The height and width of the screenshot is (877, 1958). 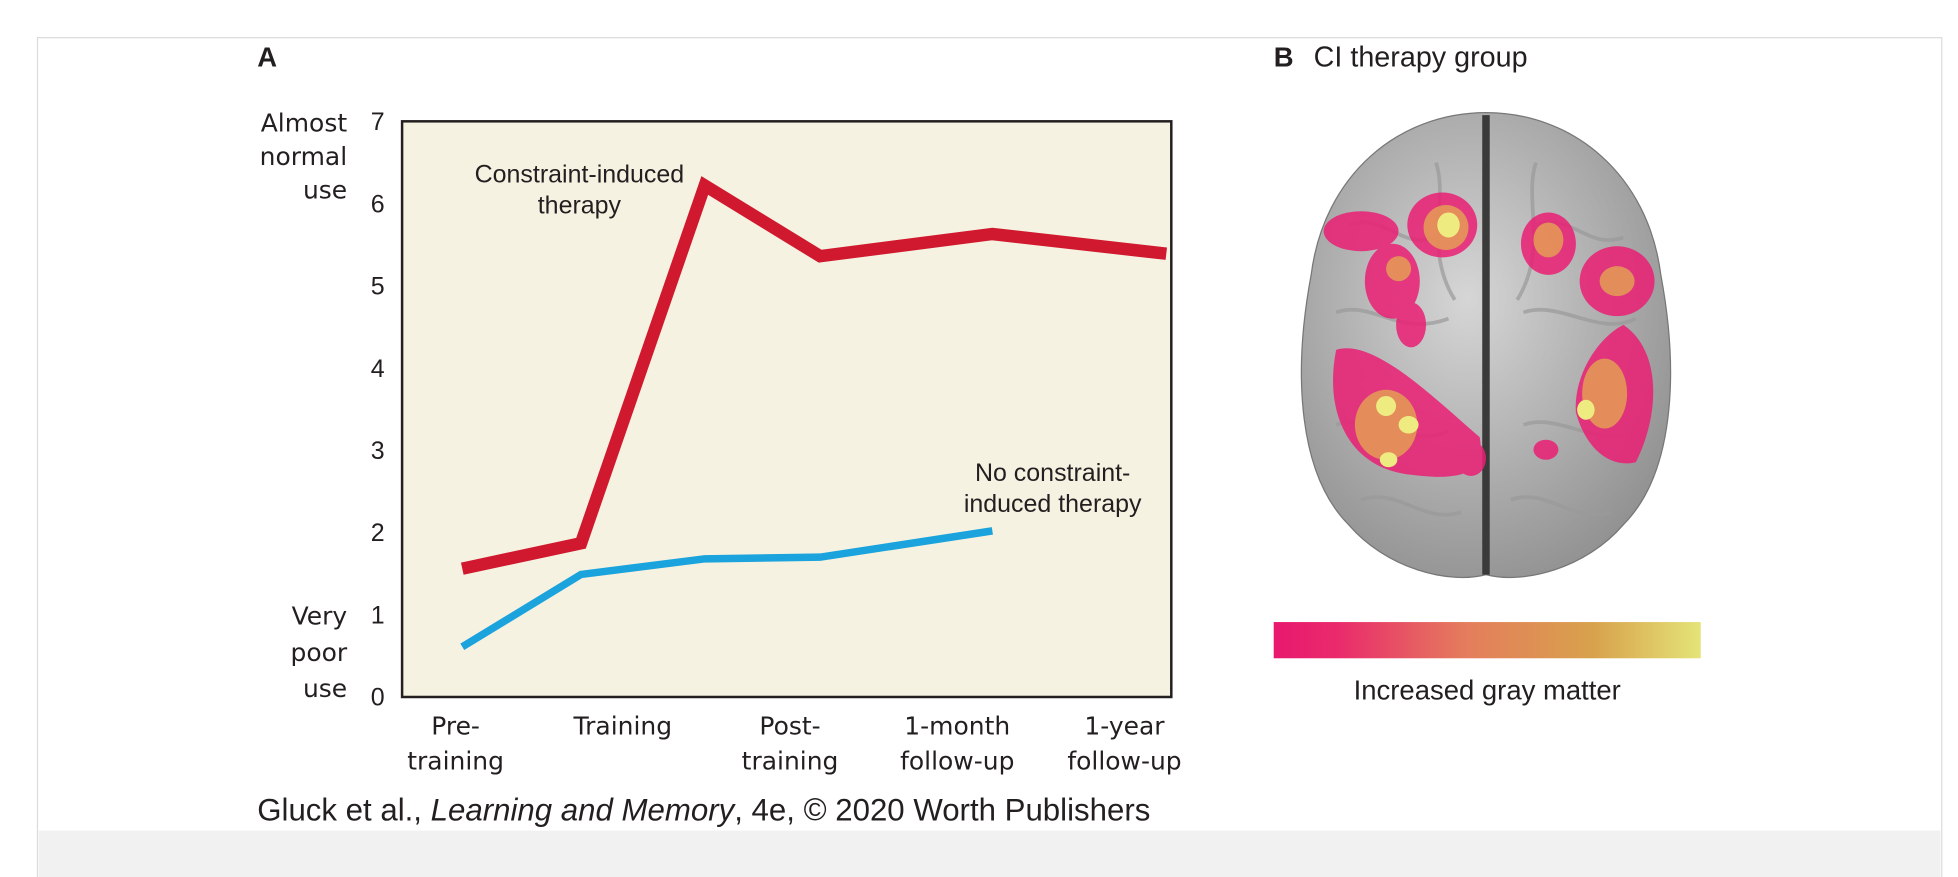 I want to click on panel-label: A, so click(x=267, y=56).